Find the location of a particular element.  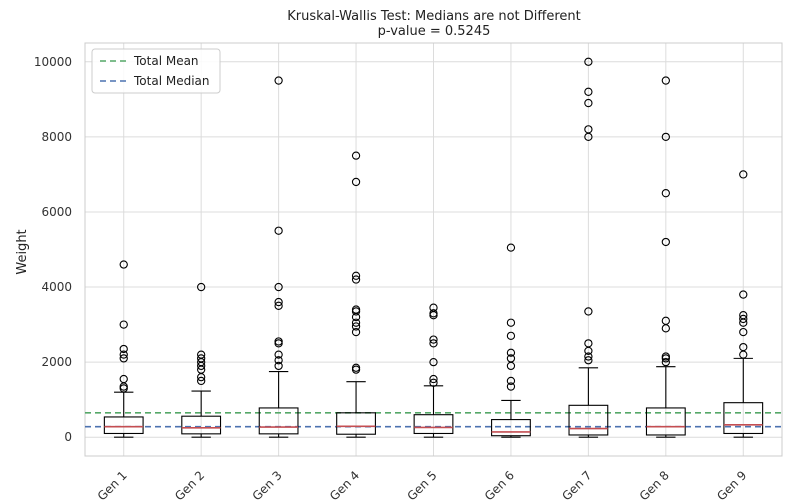

x-tick-label: Gen 7 is located at coordinates (576, 485).